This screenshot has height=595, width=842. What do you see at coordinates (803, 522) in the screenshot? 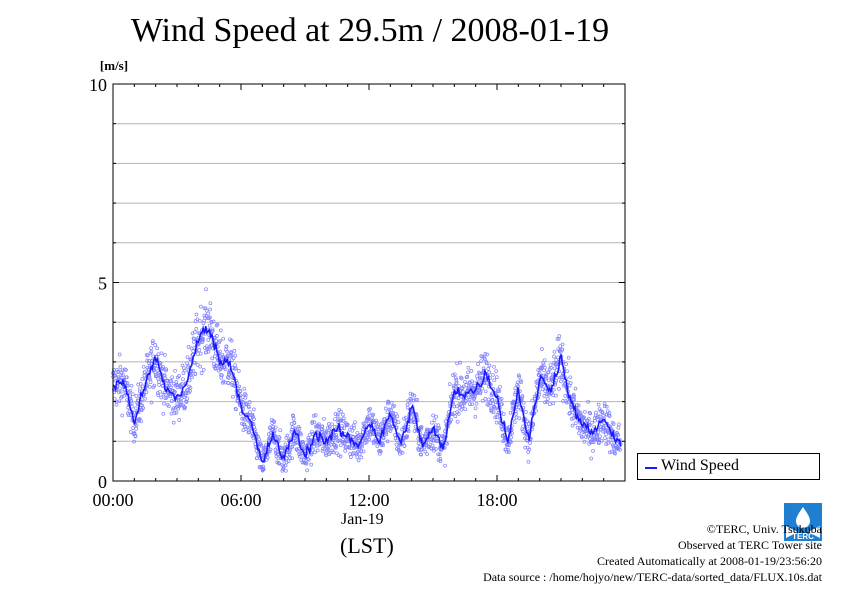
I see `terc-logo: TERC` at bounding box center [803, 522].